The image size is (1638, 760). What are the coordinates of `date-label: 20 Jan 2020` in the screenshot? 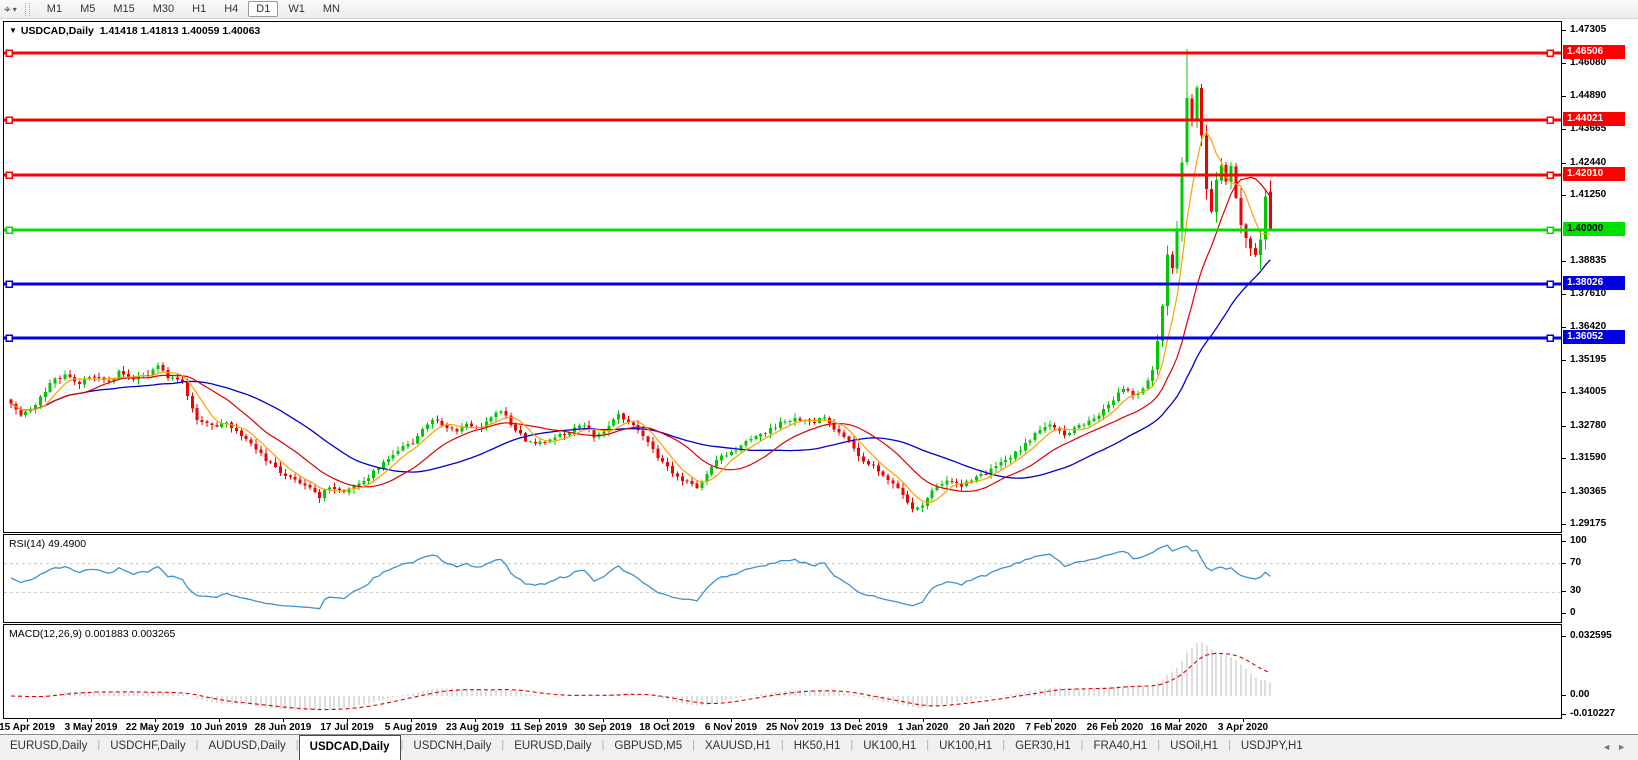 It's located at (987, 727).